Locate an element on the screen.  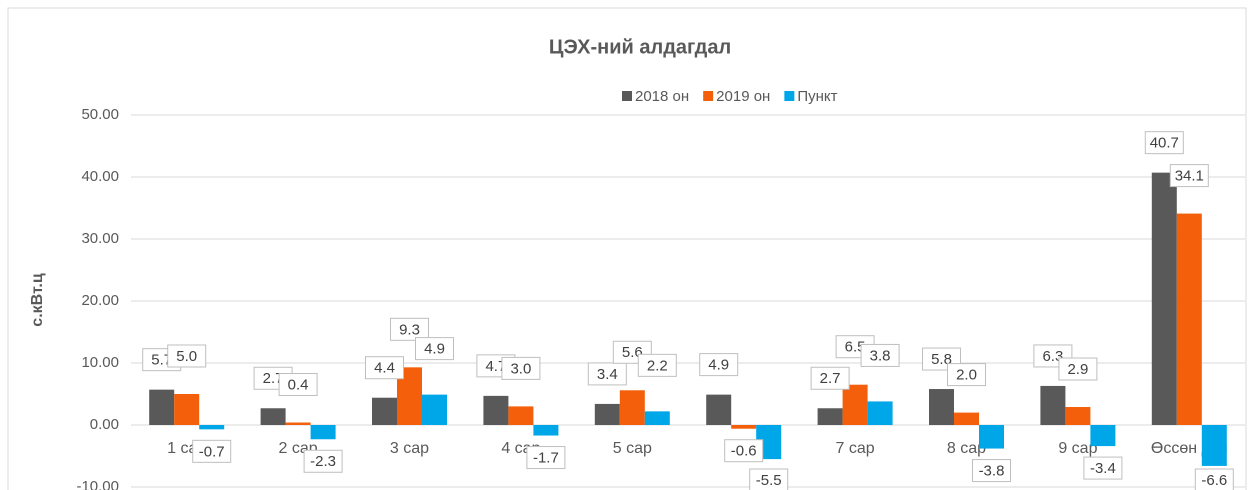
x-tick-label: 9 сар is located at coordinates (1077, 448).